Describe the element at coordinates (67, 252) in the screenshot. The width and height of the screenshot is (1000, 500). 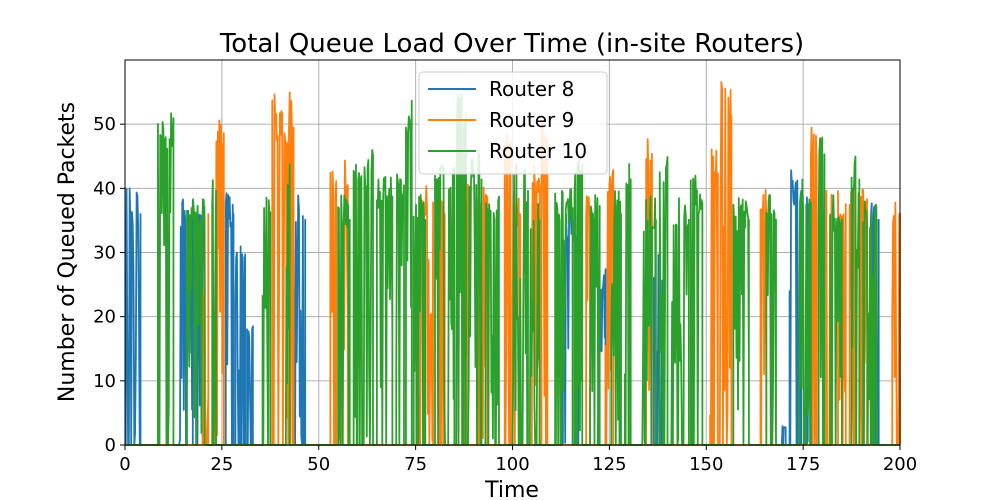
I see `y-axis-label: Number of Queued Packets` at that location.